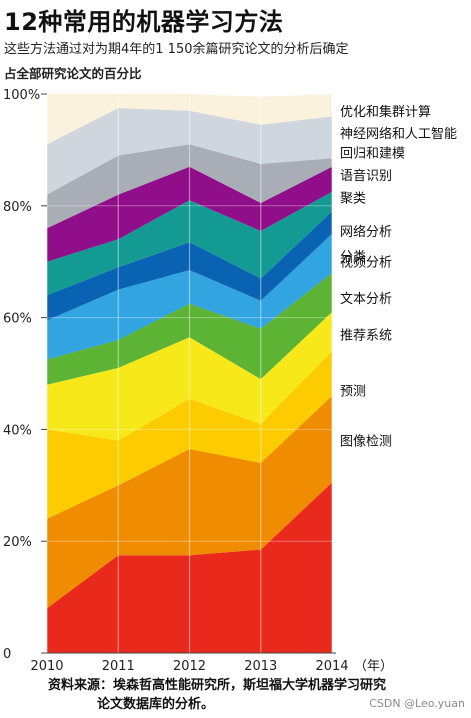 This screenshot has height=718, width=471. What do you see at coordinates (260, 666) in the screenshot?
I see `x-tick-label: 2013` at bounding box center [260, 666].